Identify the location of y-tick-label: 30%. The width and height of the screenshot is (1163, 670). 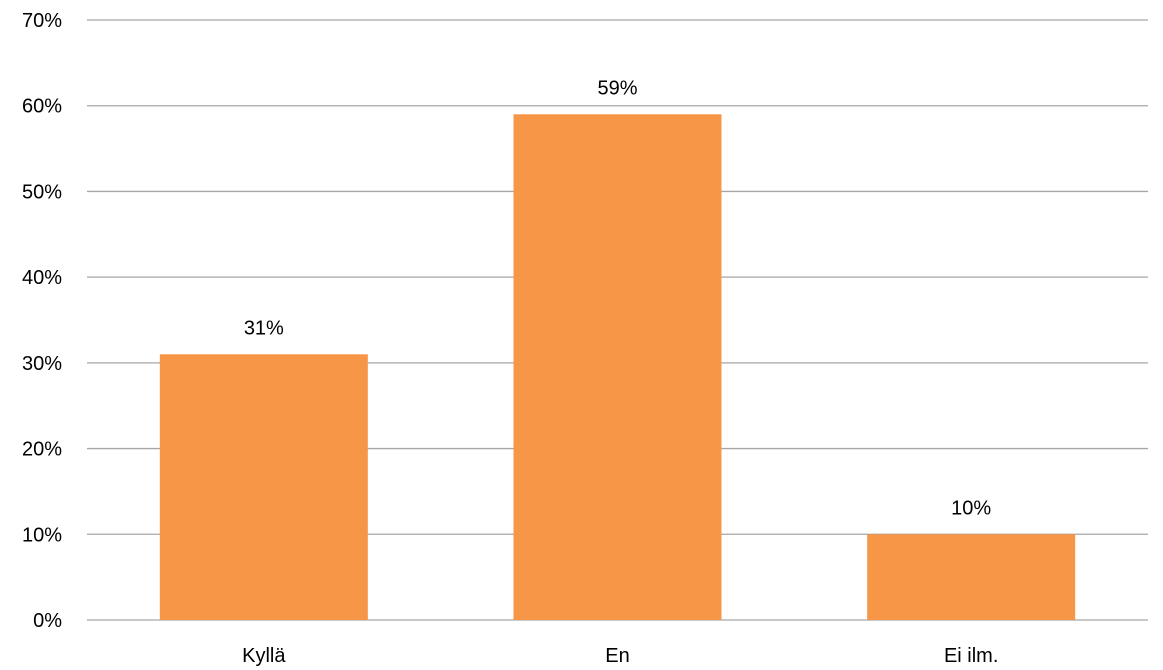
(42, 364).